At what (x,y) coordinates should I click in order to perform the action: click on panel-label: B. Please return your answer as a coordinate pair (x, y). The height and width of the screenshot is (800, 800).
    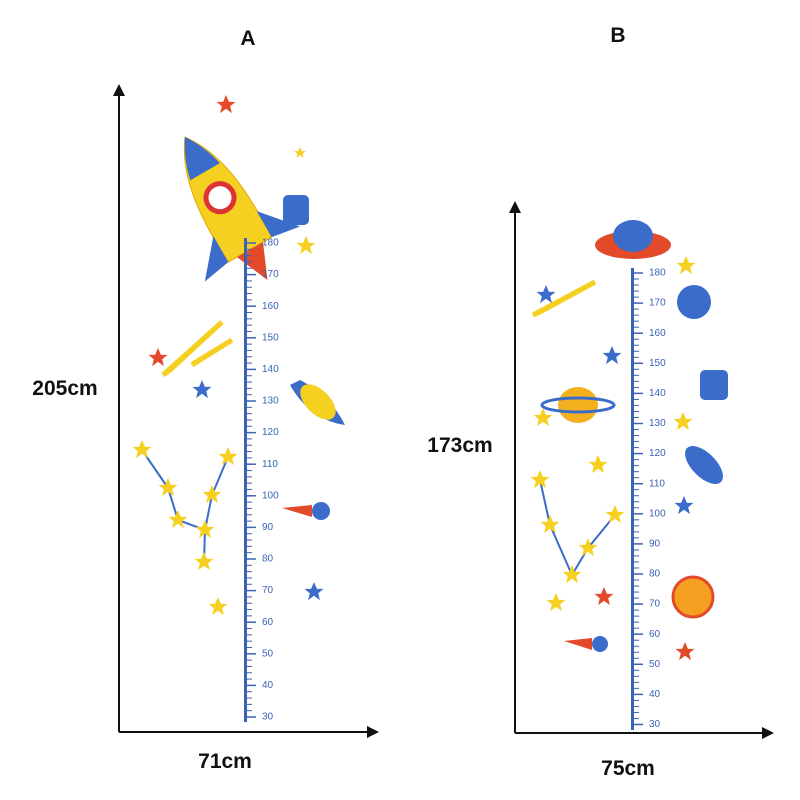
    Looking at the image, I should click on (617, 35).